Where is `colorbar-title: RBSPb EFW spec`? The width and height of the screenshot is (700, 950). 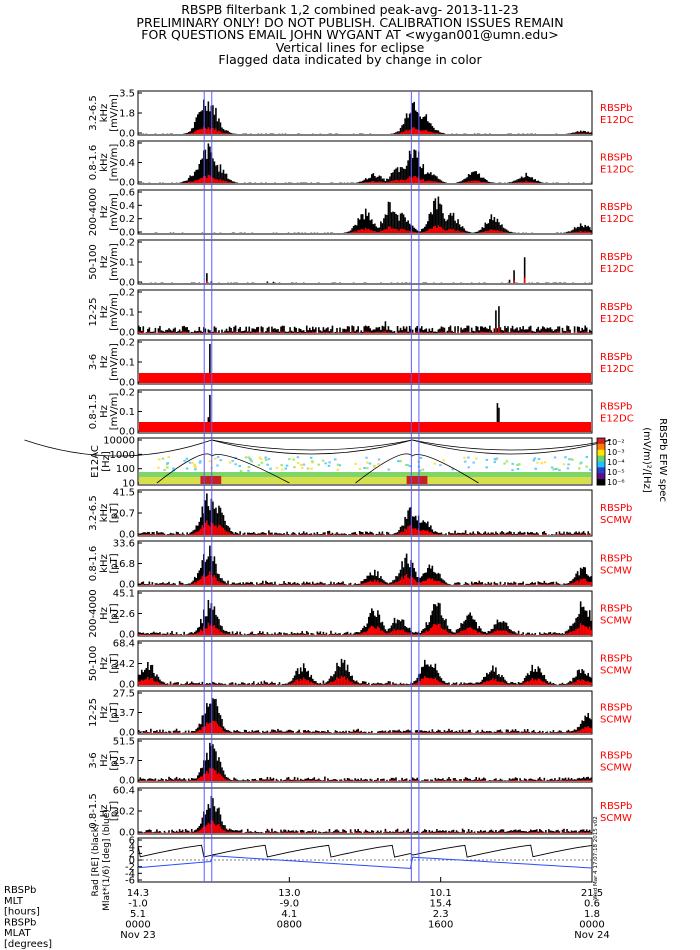
colorbar-title: RBSPb EFW spec is located at coordinates (662, 460).